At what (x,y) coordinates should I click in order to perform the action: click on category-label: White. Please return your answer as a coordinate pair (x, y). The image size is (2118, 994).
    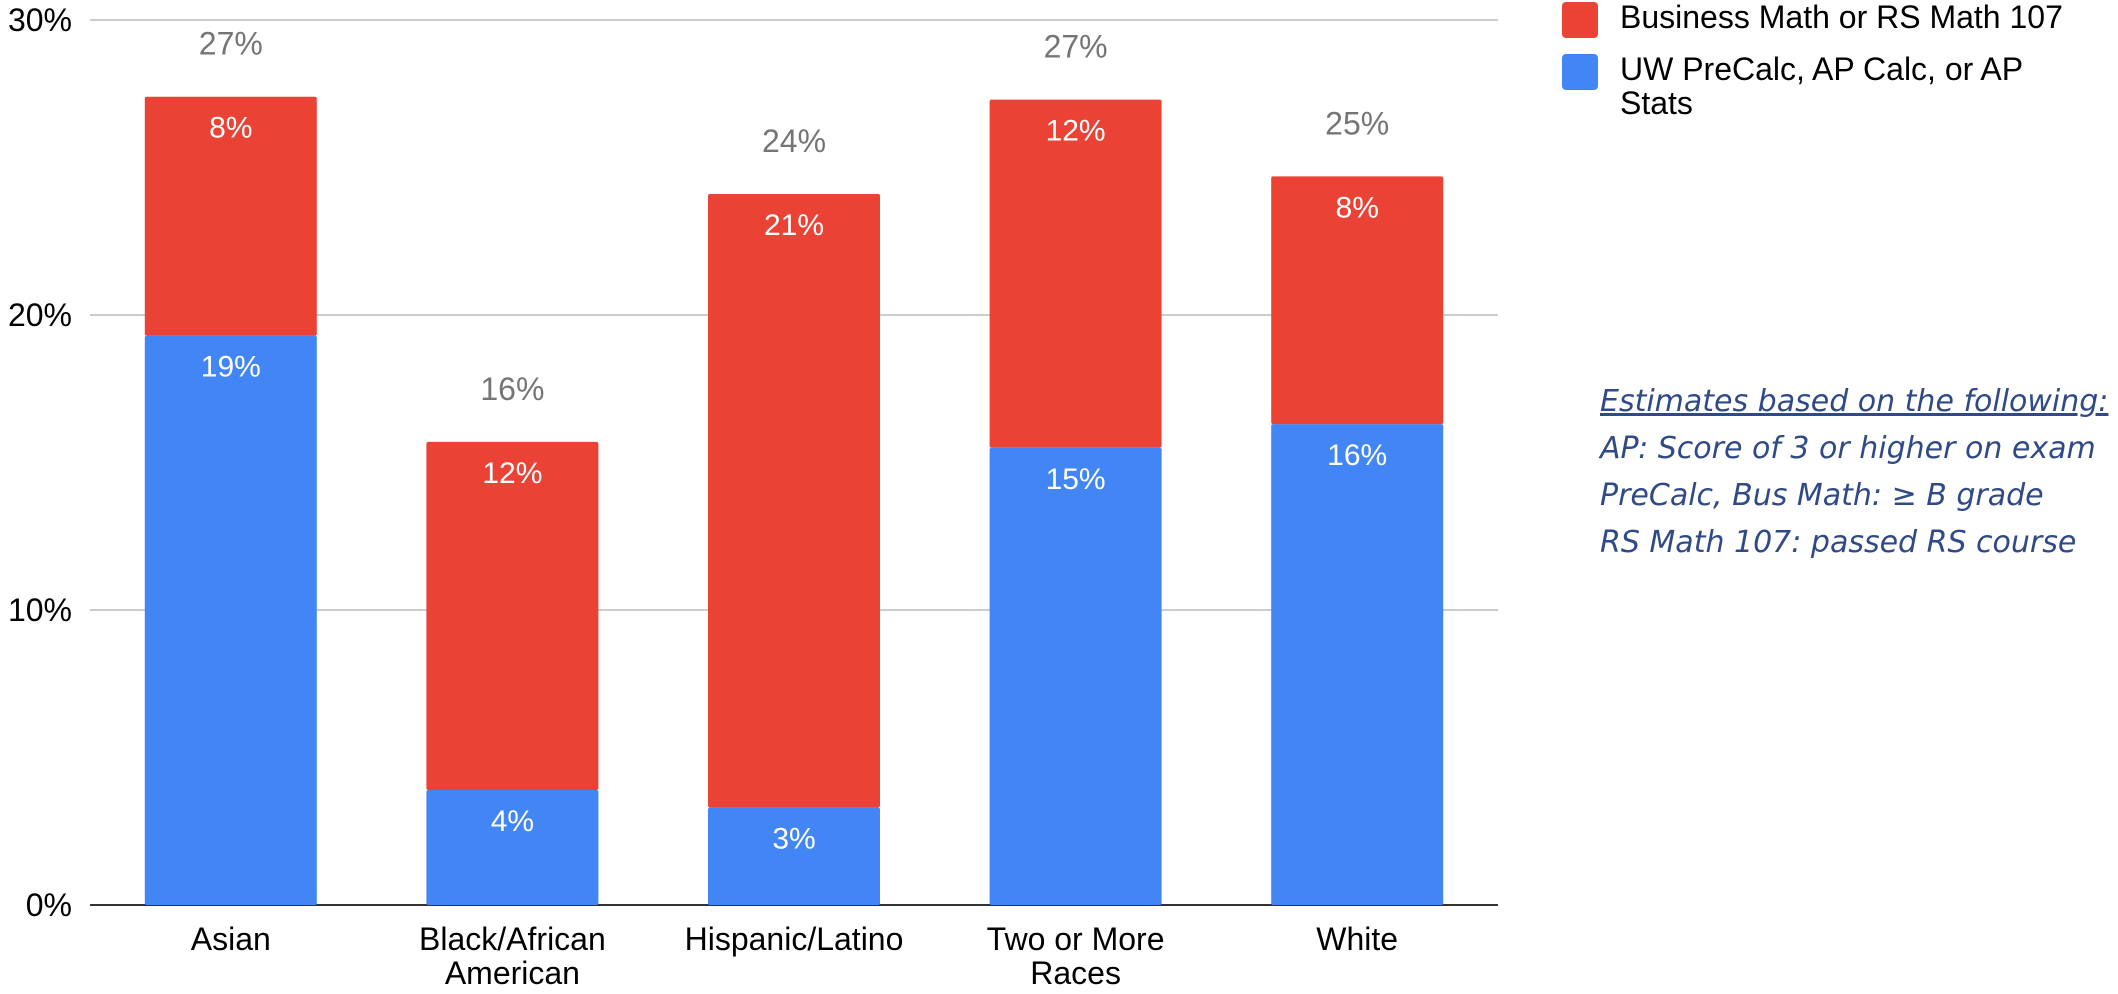
    Looking at the image, I should click on (1357, 939).